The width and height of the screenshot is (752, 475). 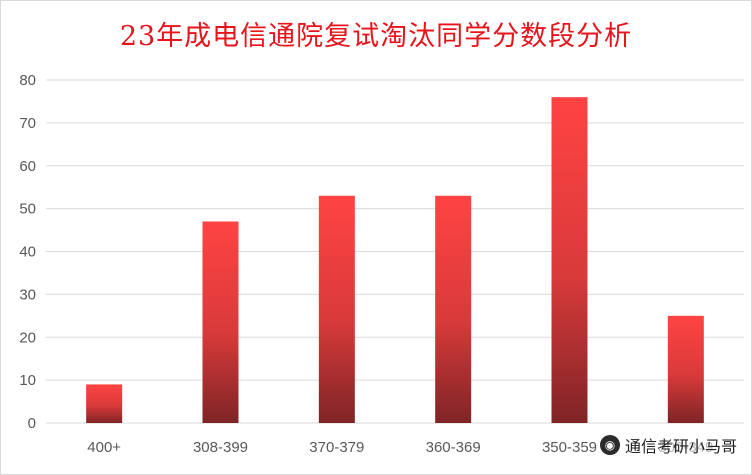 I want to click on watermark-text: 通信考研小马哥, so click(x=681, y=447).